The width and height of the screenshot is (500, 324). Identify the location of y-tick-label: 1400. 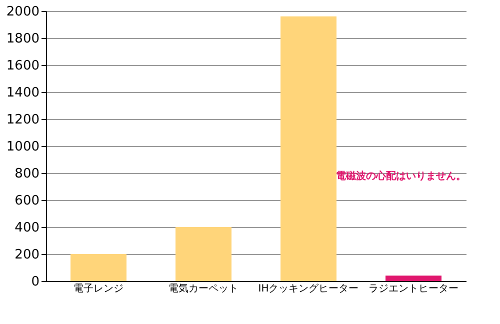
(23, 93).